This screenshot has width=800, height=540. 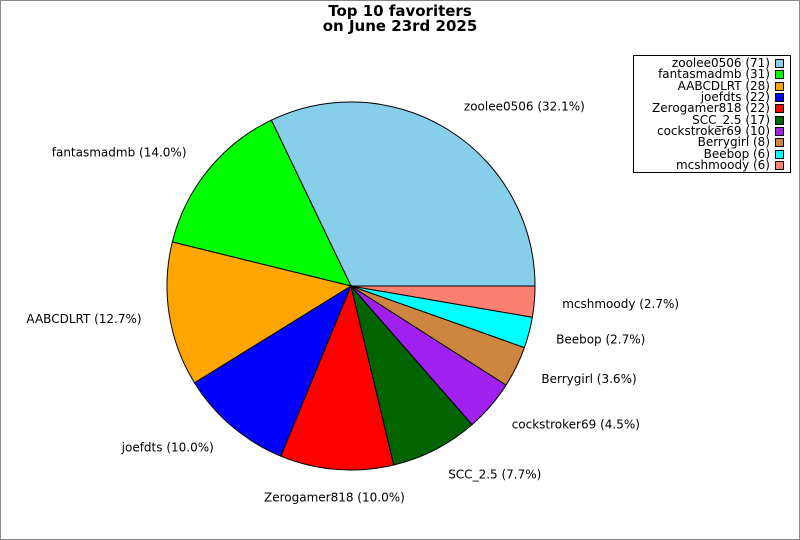 What do you see at coordinates (83, 319) in the screenshot?
I see `slice-label: AABCDLRT (12.7%)` at bounding box center [83, 319].